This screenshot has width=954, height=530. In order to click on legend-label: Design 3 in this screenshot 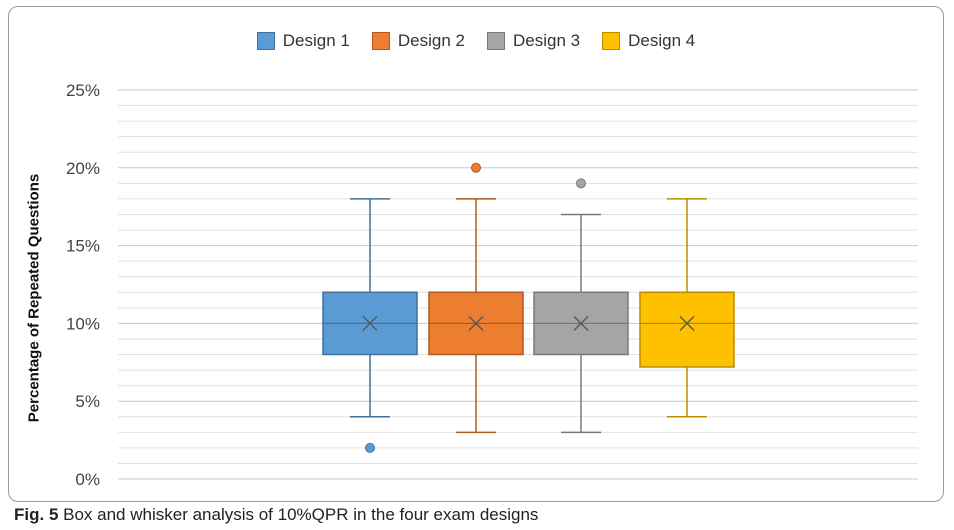, I will do `click(547, 40)`.